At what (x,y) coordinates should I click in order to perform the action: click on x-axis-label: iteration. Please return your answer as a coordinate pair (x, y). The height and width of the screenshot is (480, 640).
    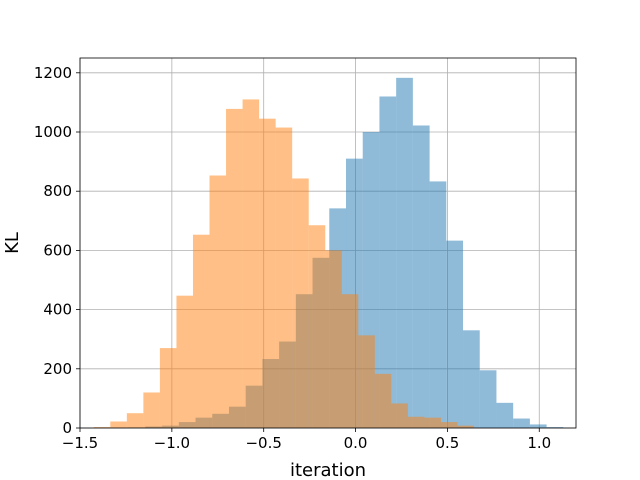
    Looking at the image, I should click on (328, 470).